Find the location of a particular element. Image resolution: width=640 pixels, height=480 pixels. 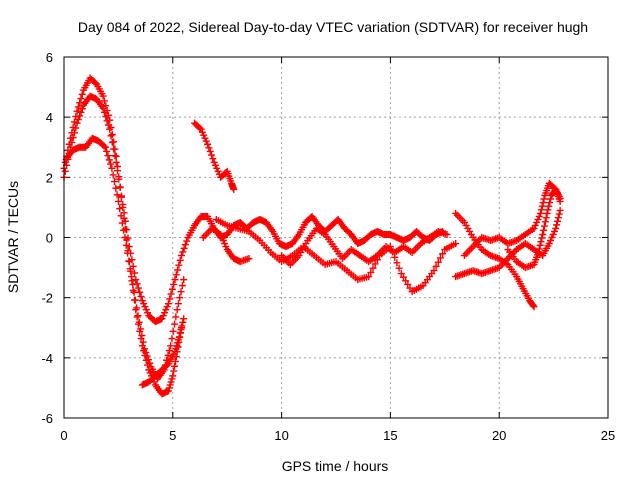

x-tick-label: 20 is located at coordinates (499, 435).